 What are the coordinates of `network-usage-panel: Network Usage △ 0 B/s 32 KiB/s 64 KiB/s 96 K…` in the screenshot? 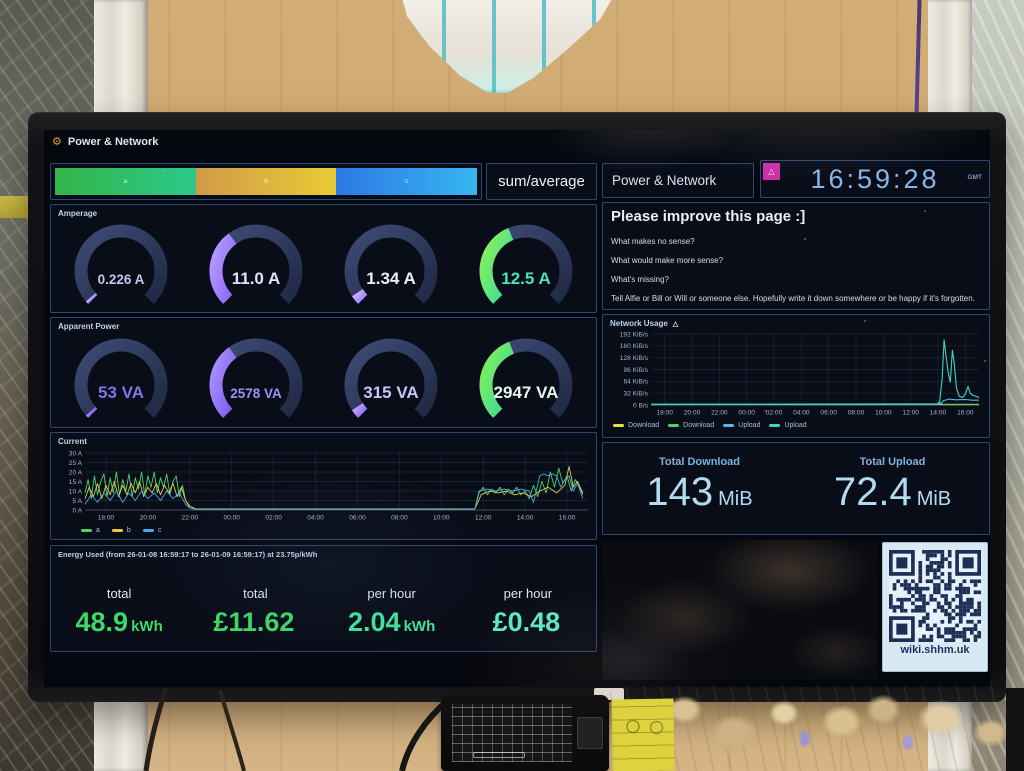 It's located at (796, 376).